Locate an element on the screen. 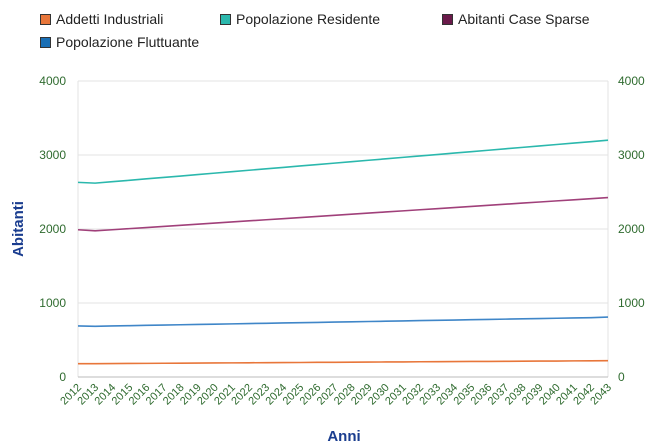 The height and width of the screenshot is (447, 649). legend-item: Popolazione Fluttuante is located at coordinates (119, 42).